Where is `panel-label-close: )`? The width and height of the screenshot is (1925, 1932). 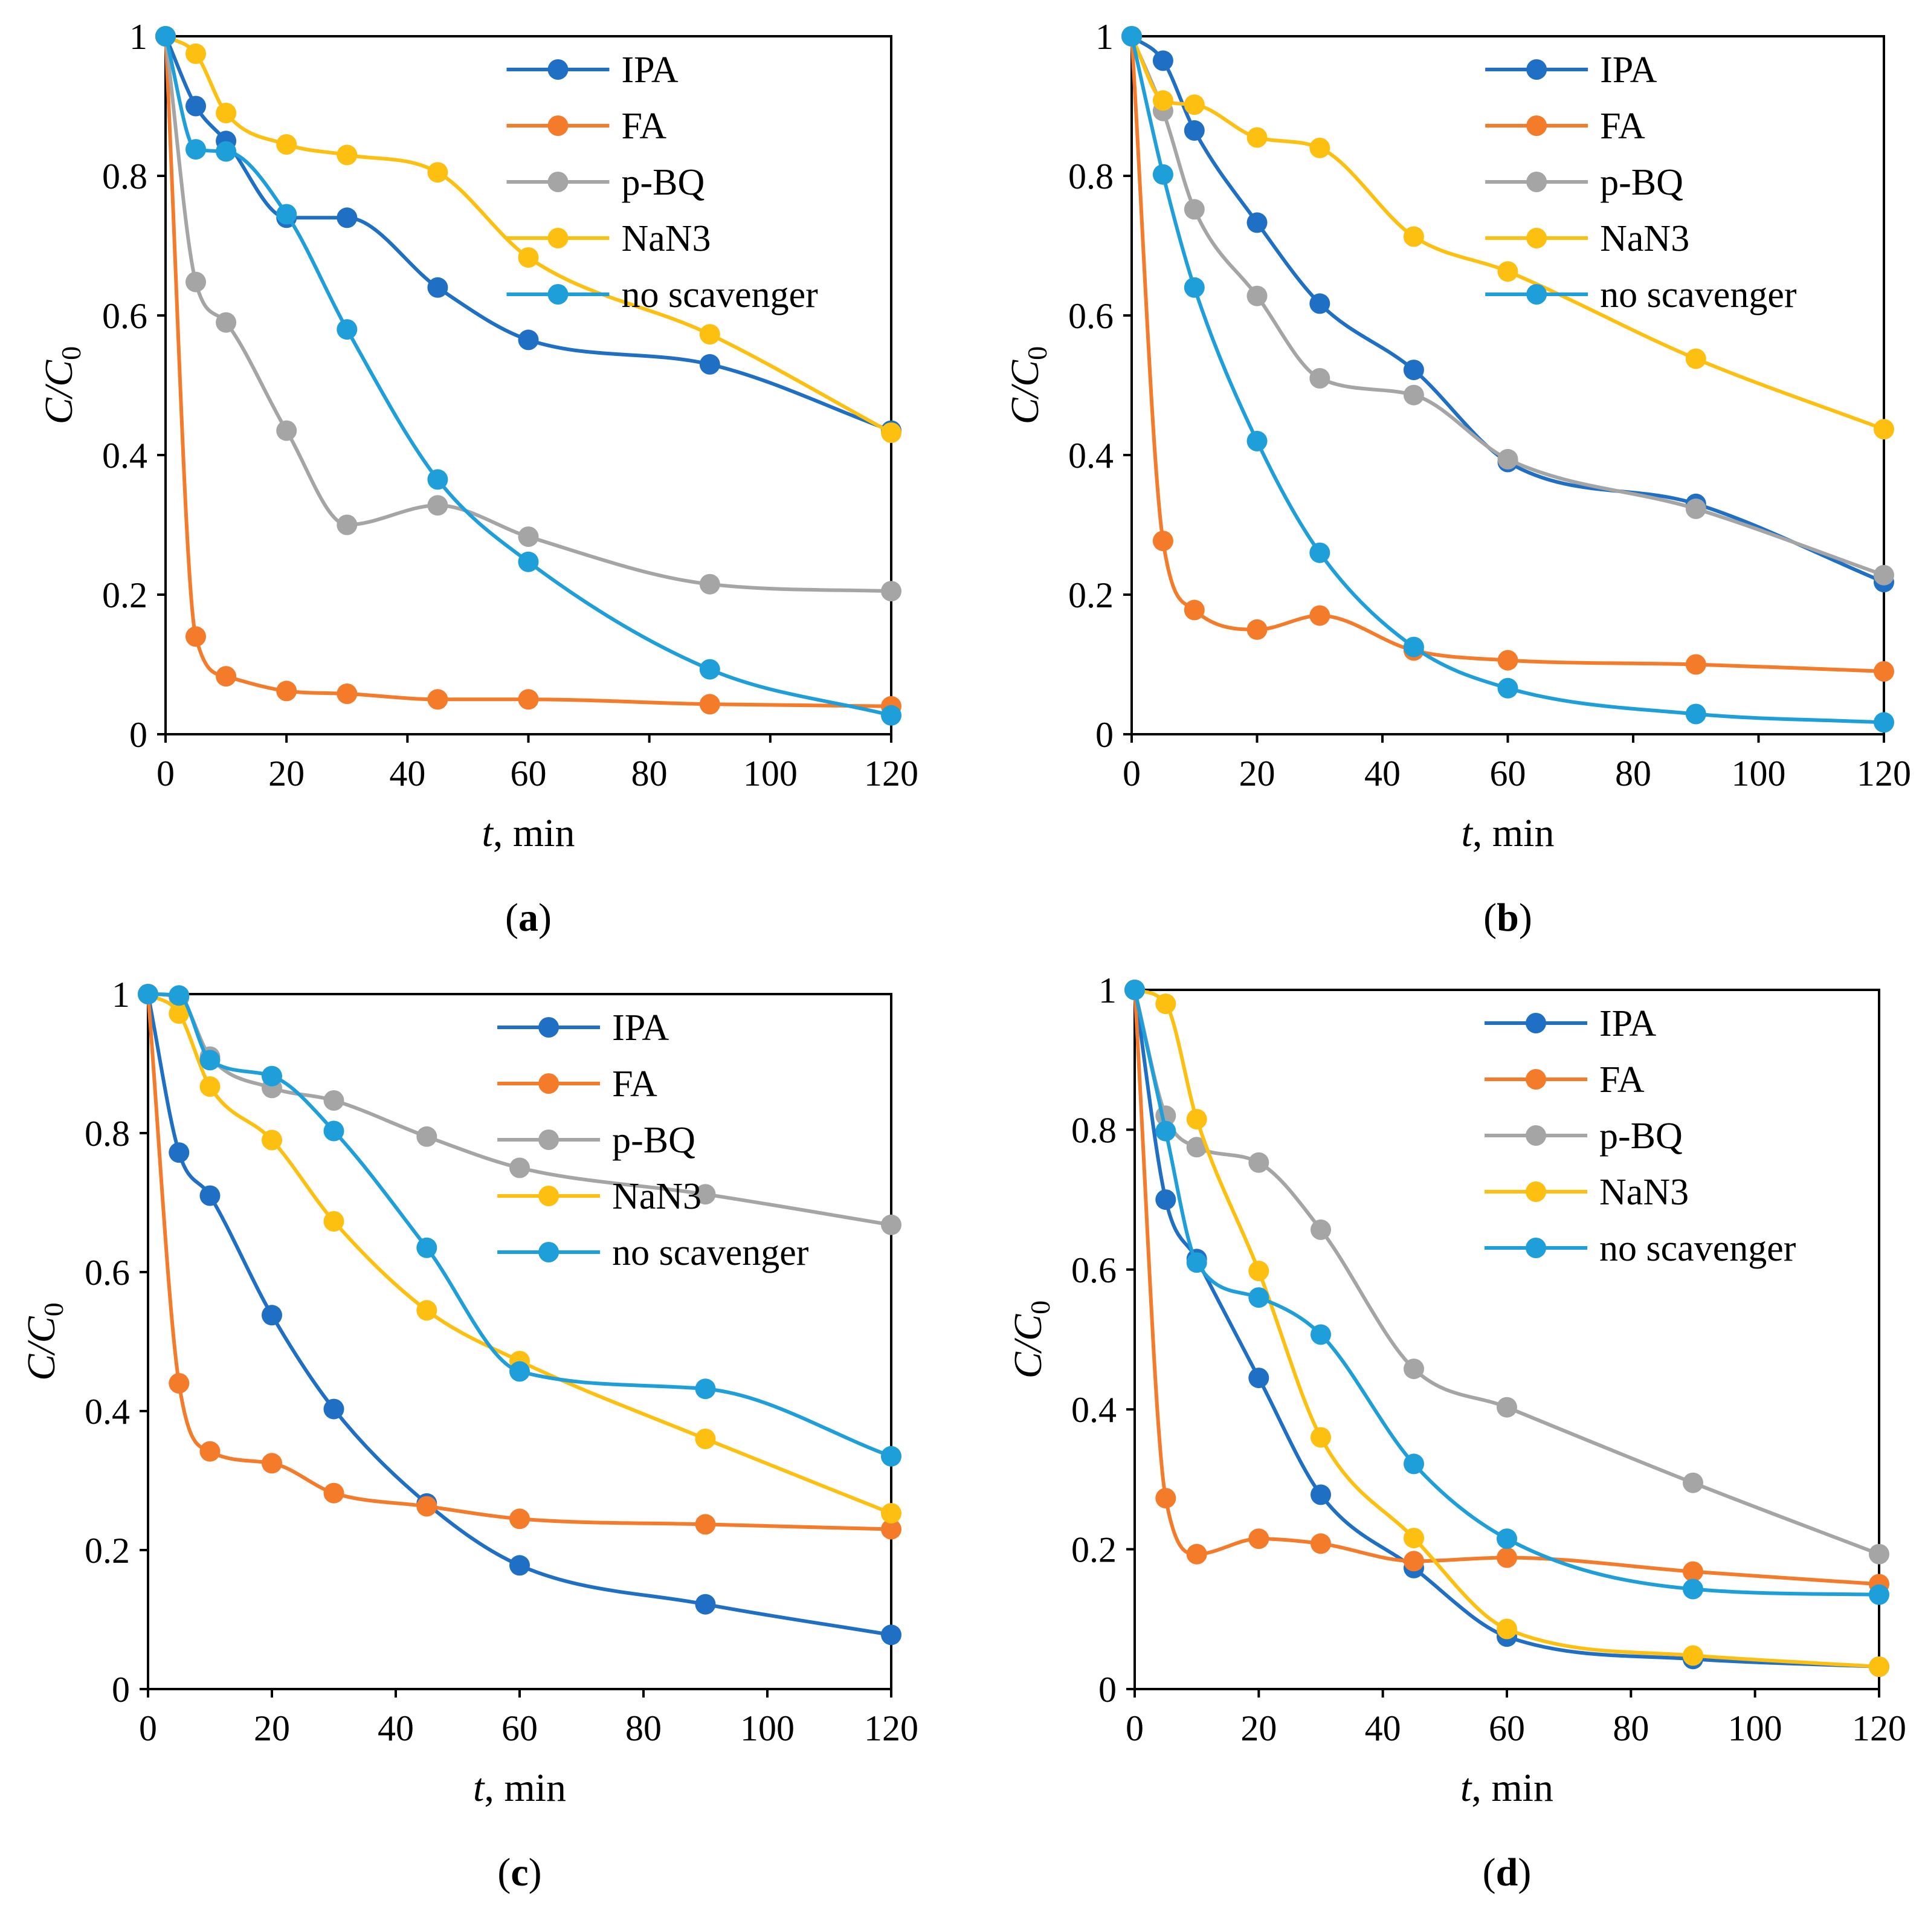
panel-label-close: ) is located at coordinates (545, 918).